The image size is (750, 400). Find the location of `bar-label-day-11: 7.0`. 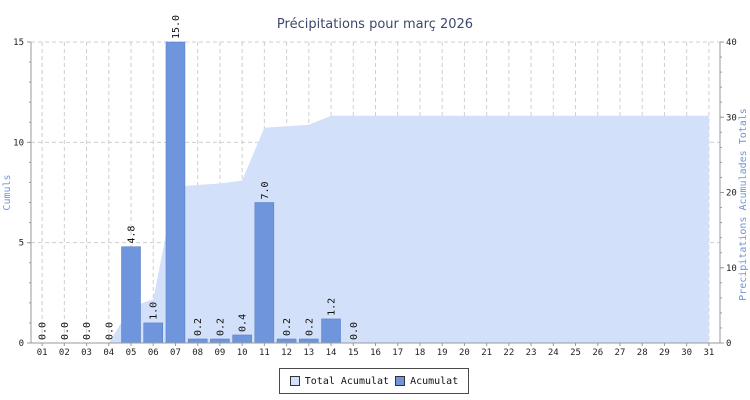

bar-label-day-11: 7.0 is located at coordinates (265, 190).